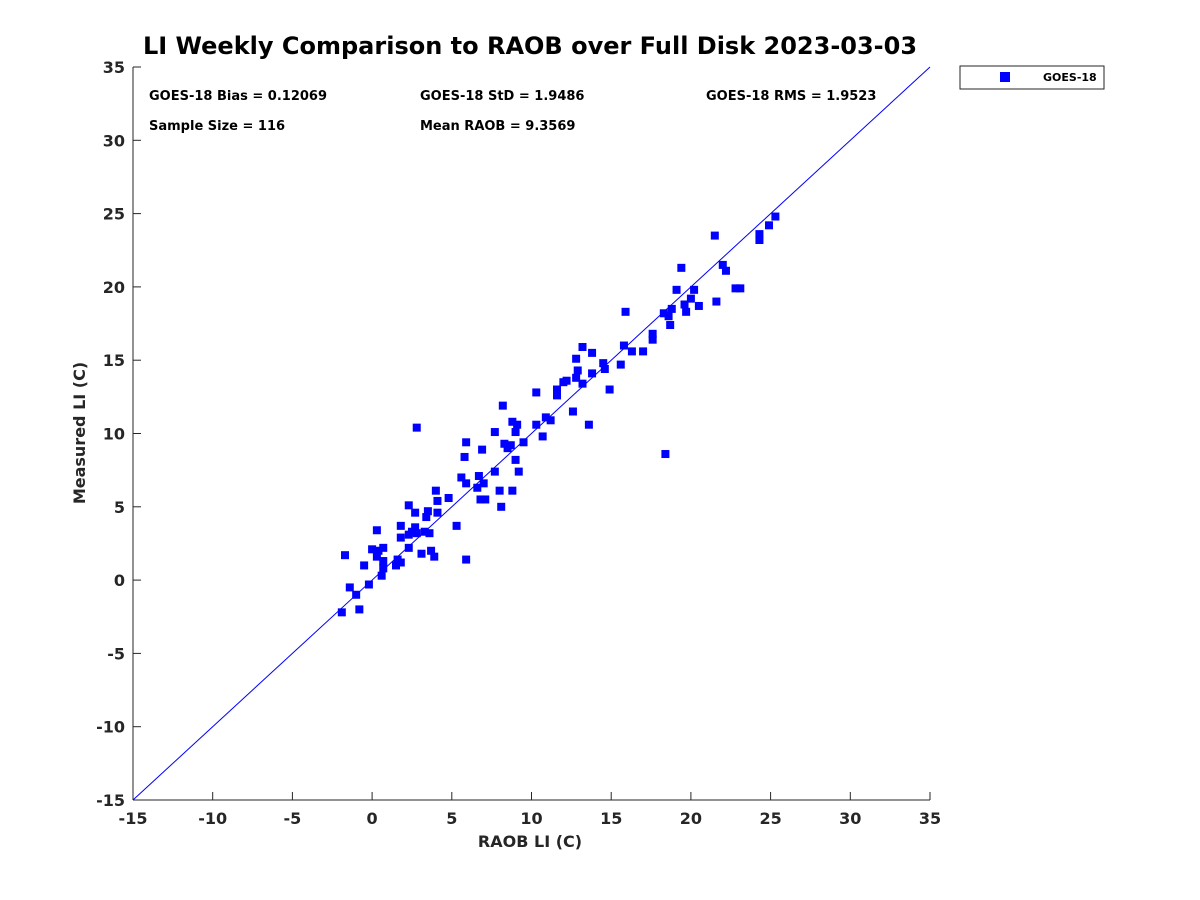 This screenshot has width=1200, height=900. Describe the element at coordinates (114, 360) in the screenshot. I see `y-tick-label: 15` at that location.